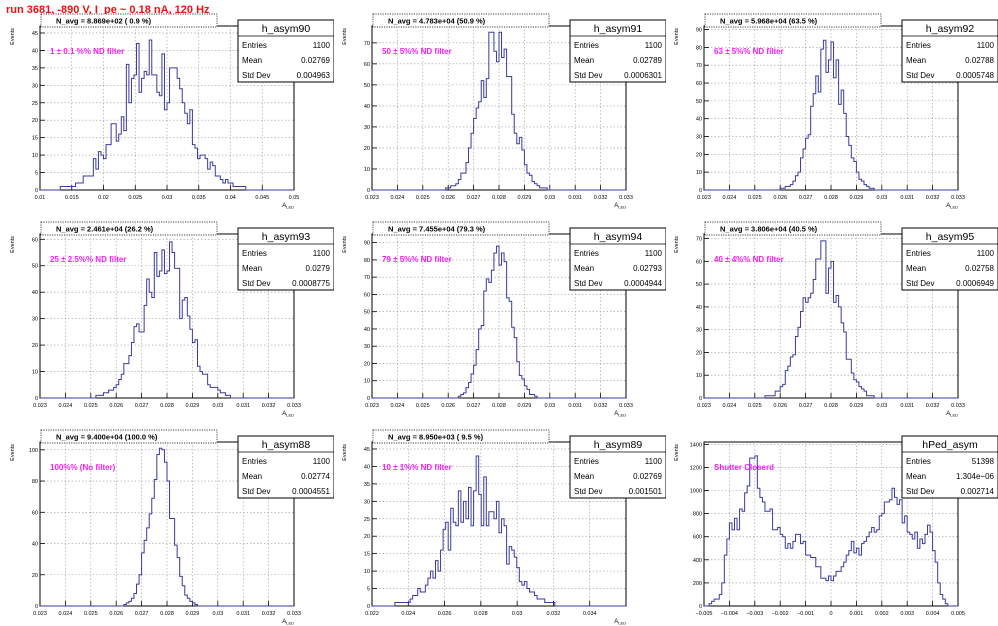 The height and width of the screenshot is (626, 998). What do you see at coordinates (40, 406) in the screenshot?
I see `x-tick-label: 0.023` at bounding box center [40, 406].